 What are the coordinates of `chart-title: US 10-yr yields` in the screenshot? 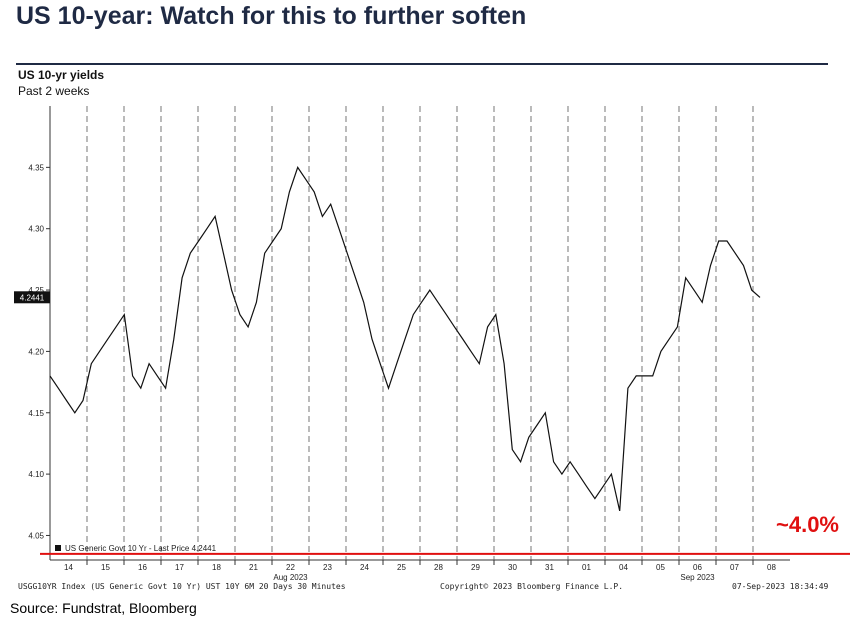 It's located at (61, 75).